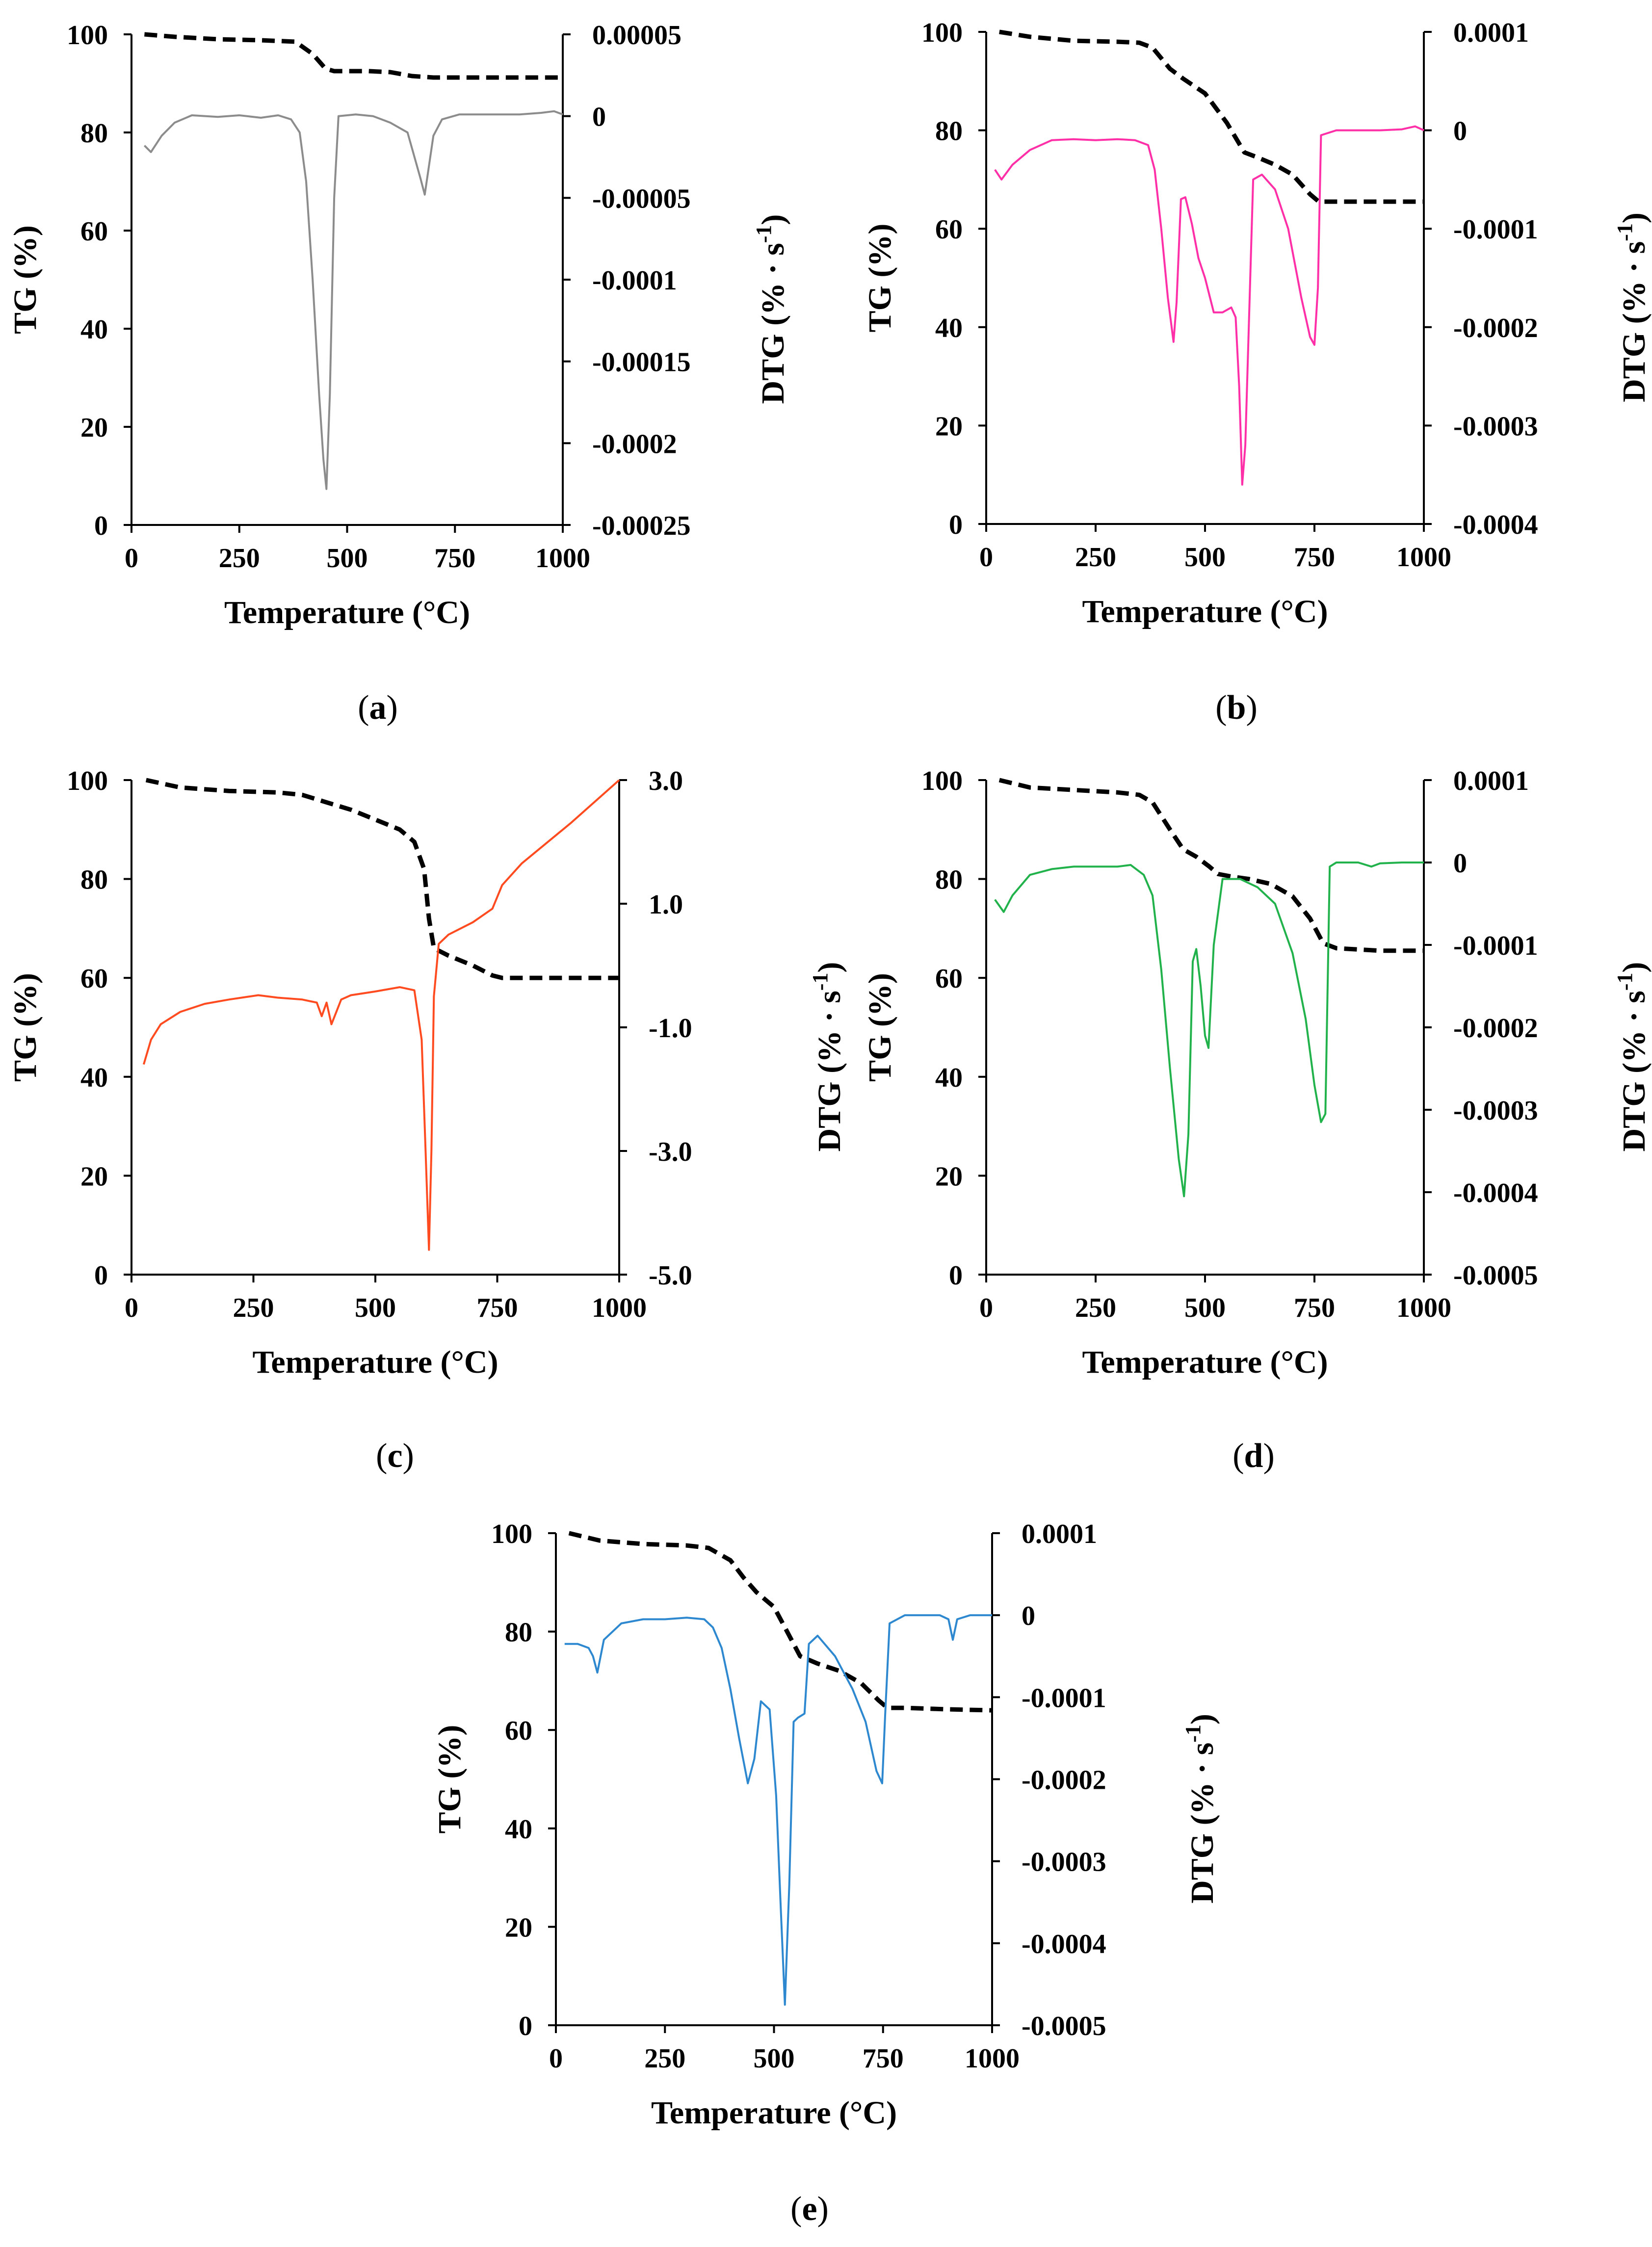 The height and width of the screenshot is (2247, 1652). What do you see at coordinates (641, 198) in the screenshot?
I see `y2-tick-label: -0.00005` at bounding box center [641, 198].